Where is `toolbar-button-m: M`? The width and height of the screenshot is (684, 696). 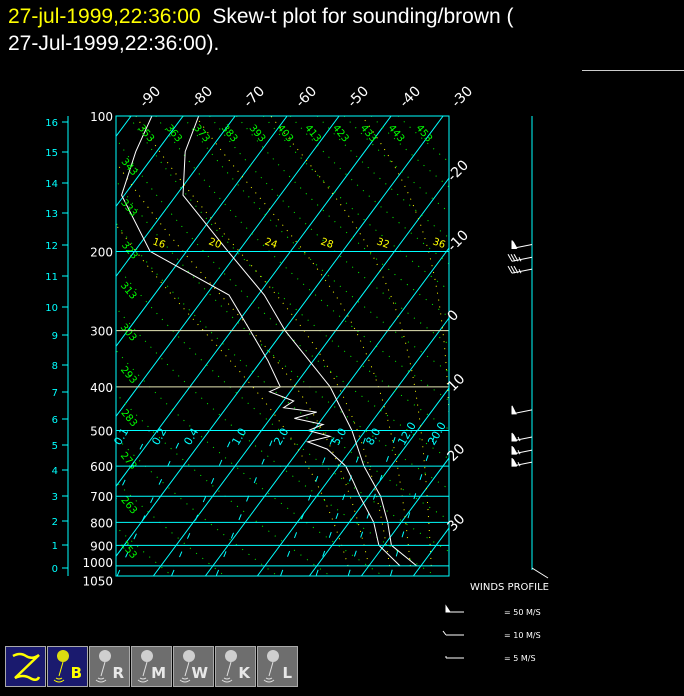
toolbar-button-m: M is located at coordinates (151, 666).